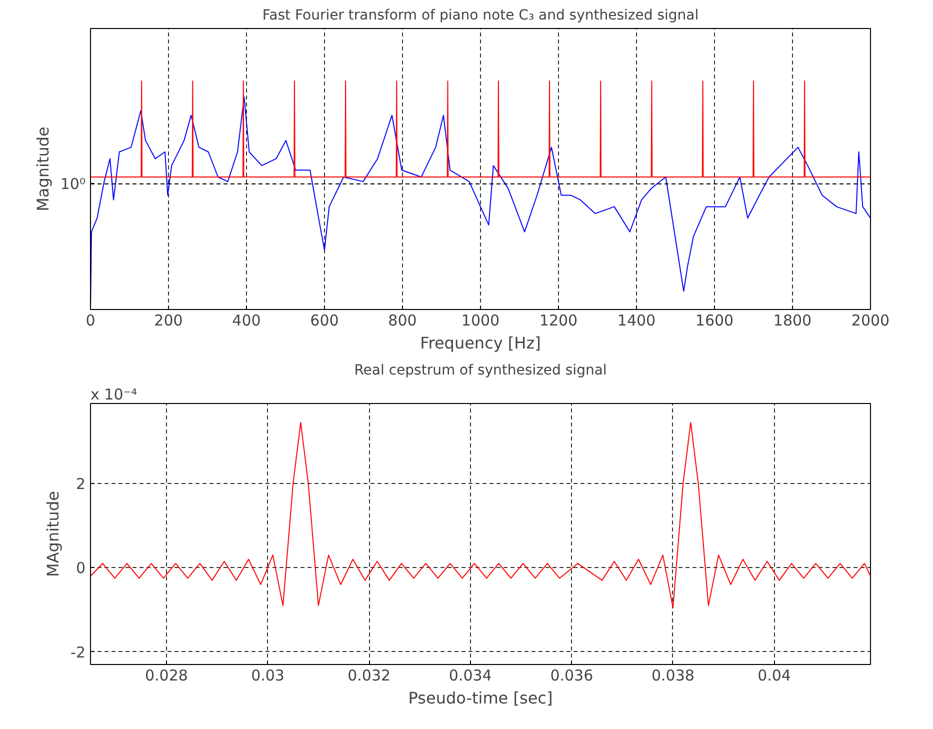 This screenshot has width=933, height=729. Describe the element at coordinates (714, 321) in the screenshot. I see `x-tick-label: 1600` at that location.